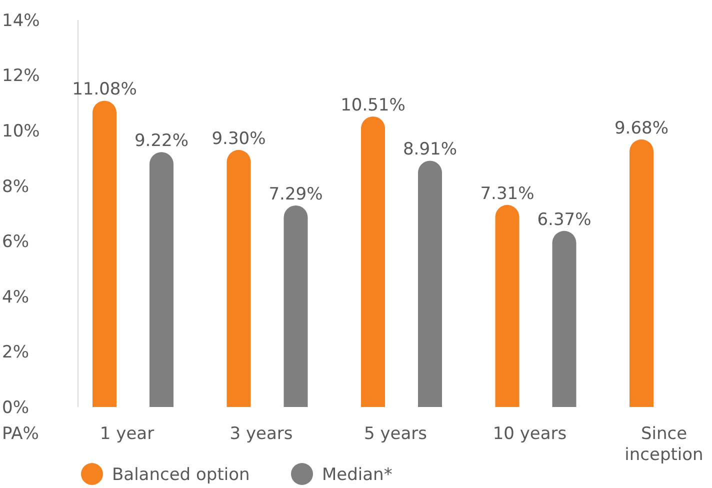 Image resolution: width=712 pixels, height=488 pixels. Describe the element at coordinates (21, 20) in the screenshot. I see `y-tick-label: 14%` at that location.